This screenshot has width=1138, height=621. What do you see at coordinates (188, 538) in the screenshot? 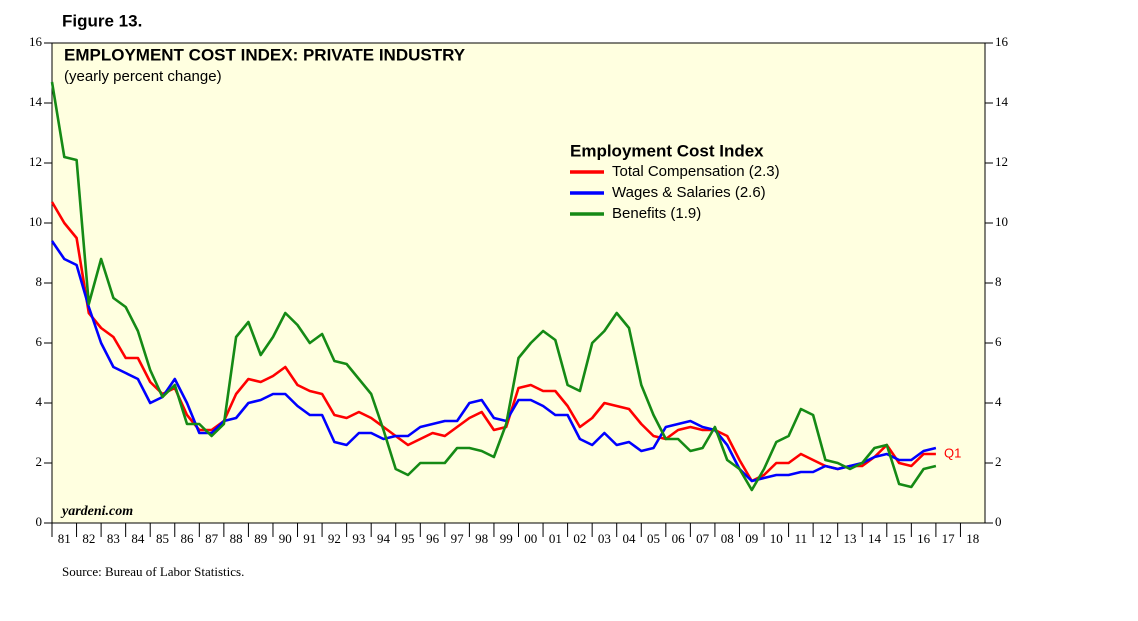
I see `x-tick-label: 86` at bounding box center [188, 538].